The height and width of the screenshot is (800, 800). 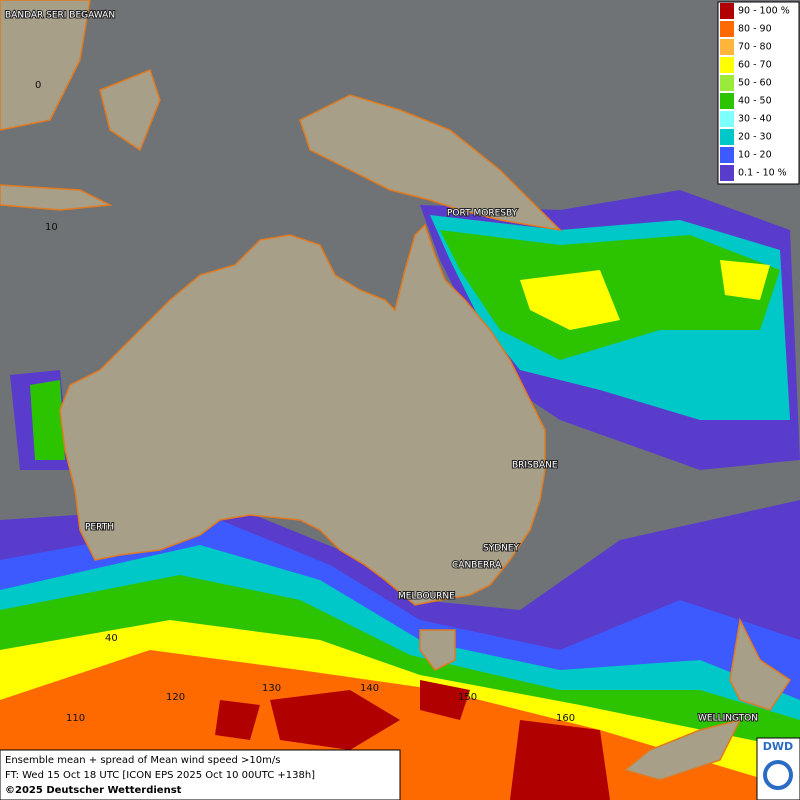 I want to click on grid-label: 120, so click(x=175, y=697).